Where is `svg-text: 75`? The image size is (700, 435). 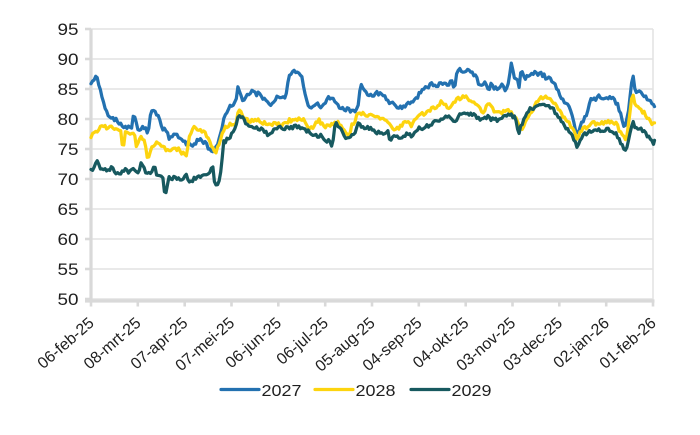
svg-text: 75 is located at coordinates (68, 150).